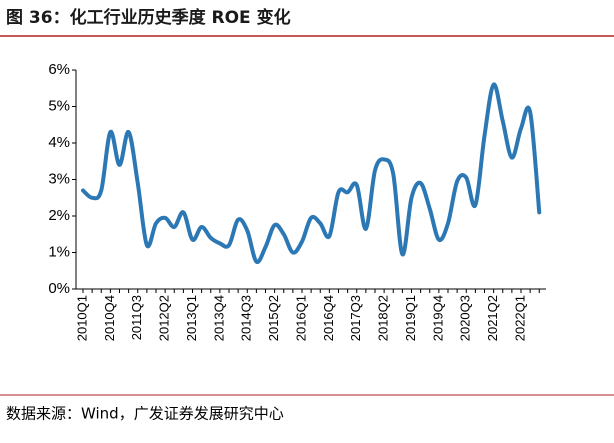  What do you see at coordinates (328, 318) in the screenshot?
I see `x-tick-label: 2016Q4` at bounding box center [328, 318].